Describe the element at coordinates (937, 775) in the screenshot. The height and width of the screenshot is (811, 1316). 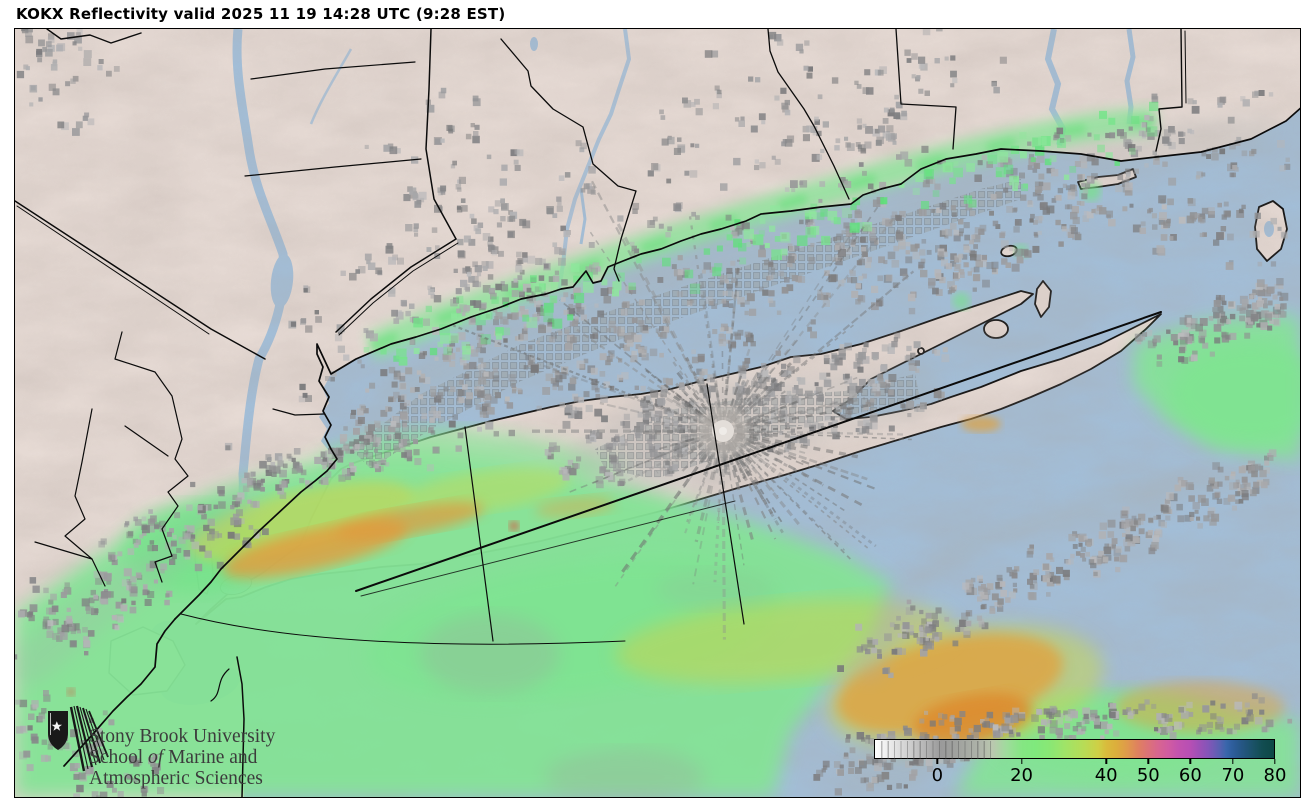
I see `colorbar-tick-label: 0` at that location.